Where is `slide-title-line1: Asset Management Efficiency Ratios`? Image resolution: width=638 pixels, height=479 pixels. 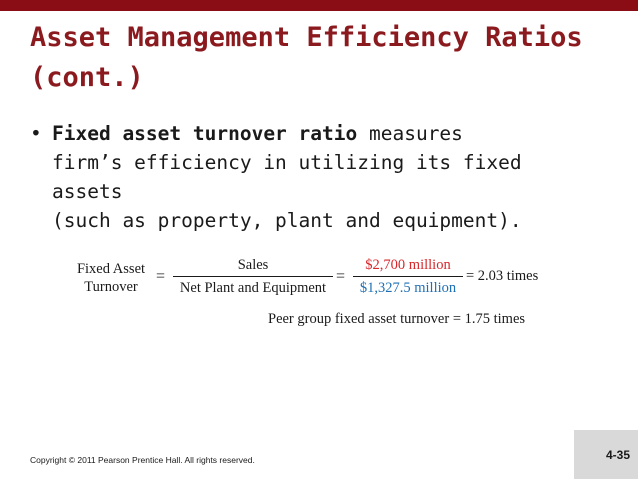
slide-title-line1: Asset Management Efficiency Ratios is located at coordinates (306, 37).